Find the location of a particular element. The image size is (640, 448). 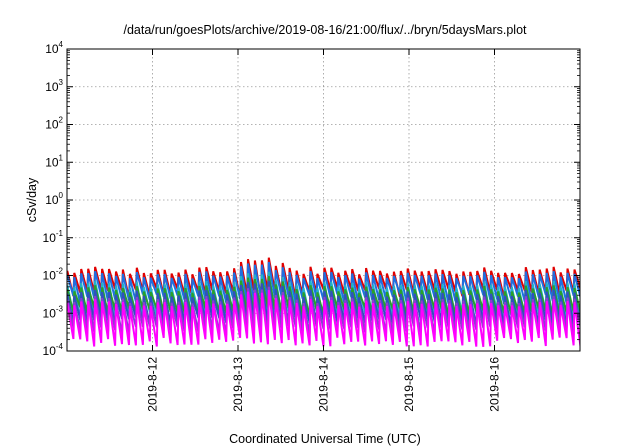

y-tick-label: 10⁰ is located at coordinates (54, 199).